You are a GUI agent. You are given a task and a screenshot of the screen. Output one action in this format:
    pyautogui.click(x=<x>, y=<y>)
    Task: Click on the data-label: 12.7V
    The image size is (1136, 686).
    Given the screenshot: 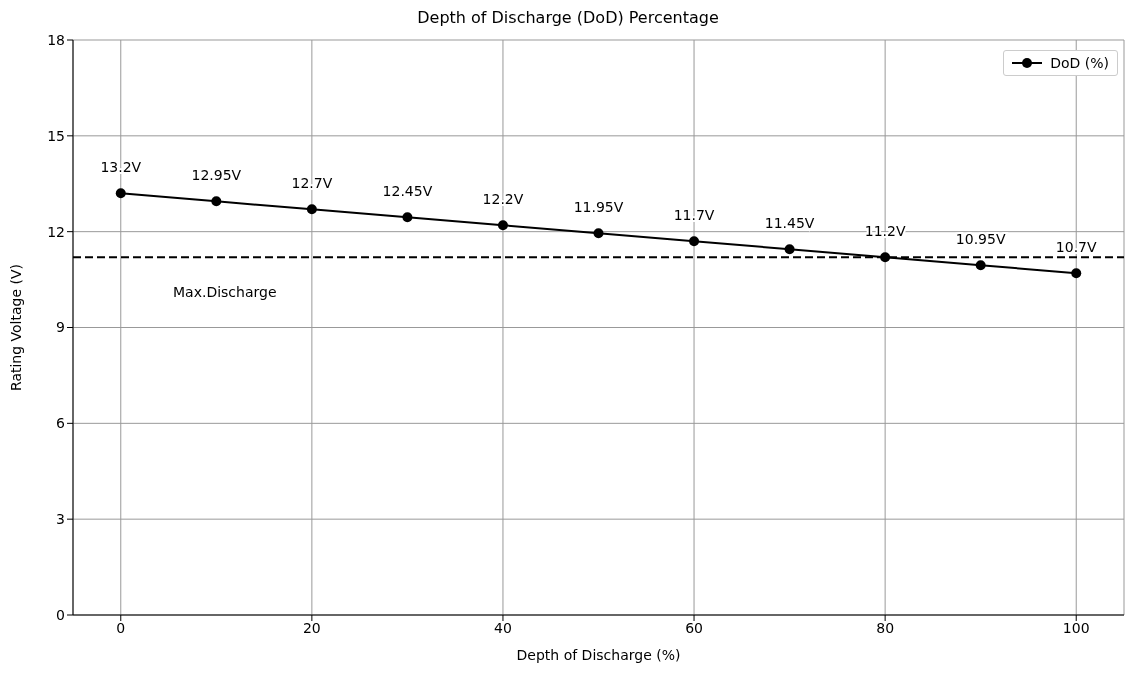 What is the action you would take?
    pyautogui.click(x=312, y=183)
    